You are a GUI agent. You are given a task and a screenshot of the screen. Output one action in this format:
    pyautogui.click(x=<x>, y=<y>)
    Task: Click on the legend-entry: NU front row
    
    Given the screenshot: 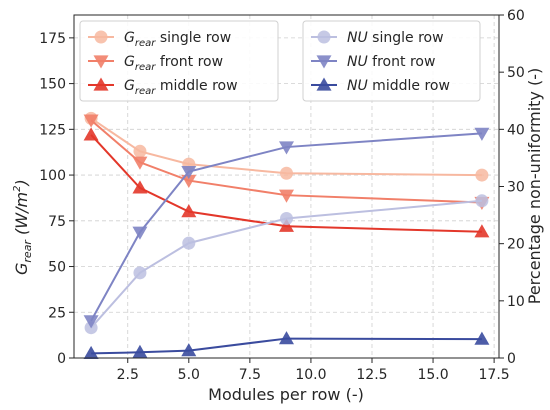 What is the action you would take?
    pyautogui.click(x=373, y=62)
    